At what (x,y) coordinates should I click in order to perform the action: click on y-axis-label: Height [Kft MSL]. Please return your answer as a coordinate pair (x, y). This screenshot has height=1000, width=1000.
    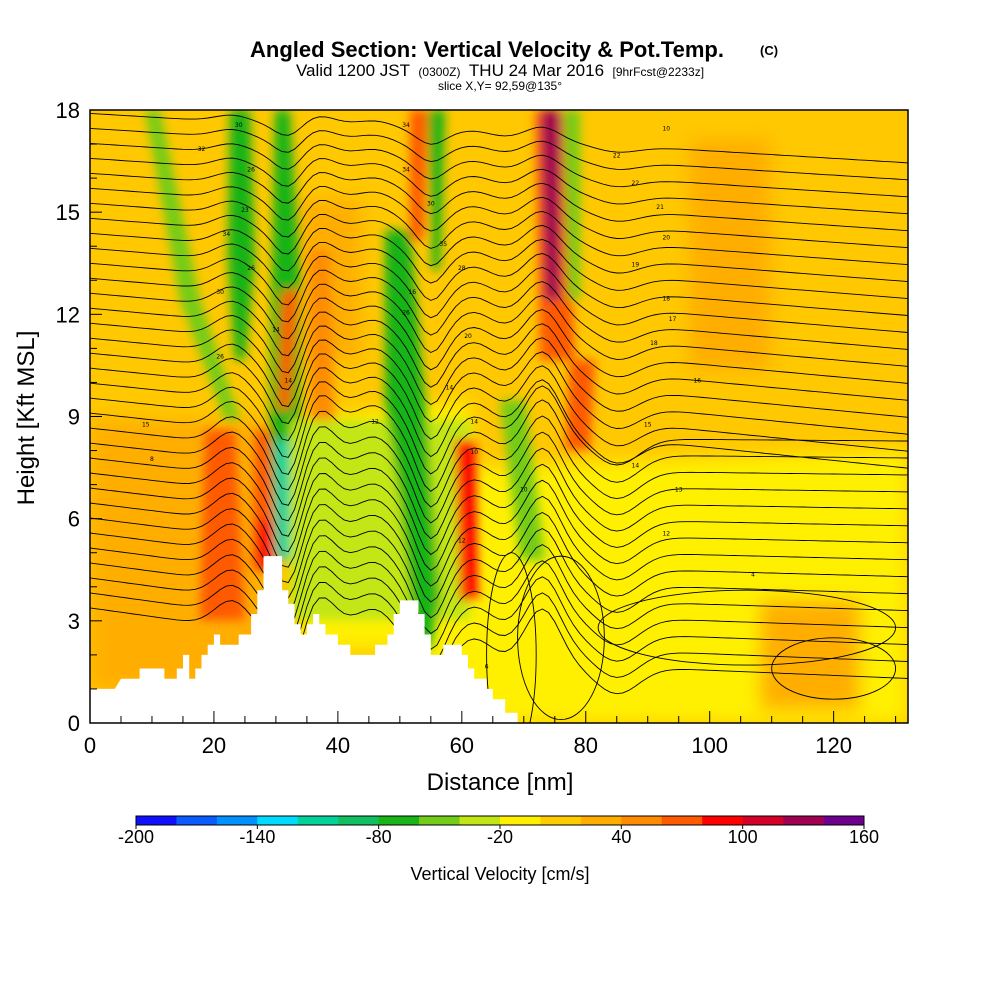
    Looking at the image, I should click on (26, 418).